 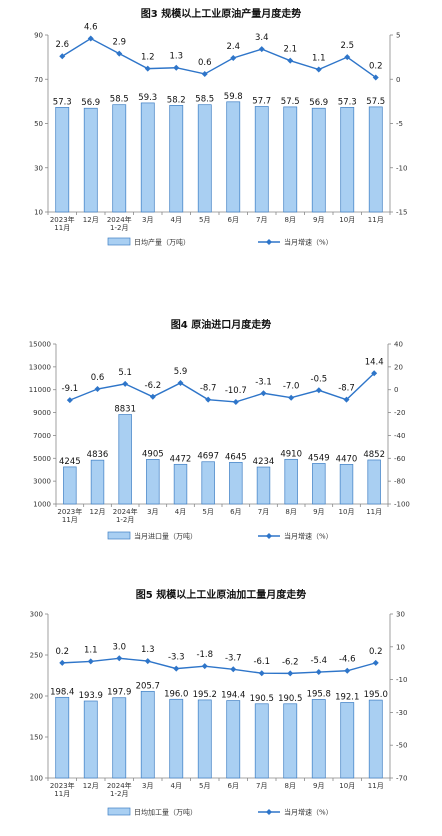 What do you see at coordinates (165, 536) in the screenshot?
I see `legend-bar-label: 当月进口量（万吨）` at bounding box center [165, 536].